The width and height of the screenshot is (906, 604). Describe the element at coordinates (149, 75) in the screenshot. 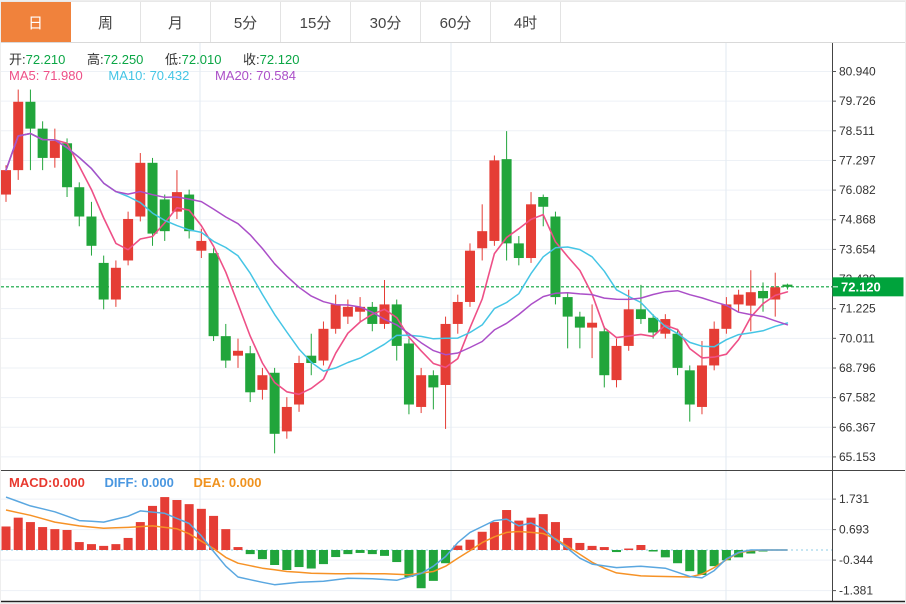

I see `ma10-readout: MA10: 70.432` at that location.